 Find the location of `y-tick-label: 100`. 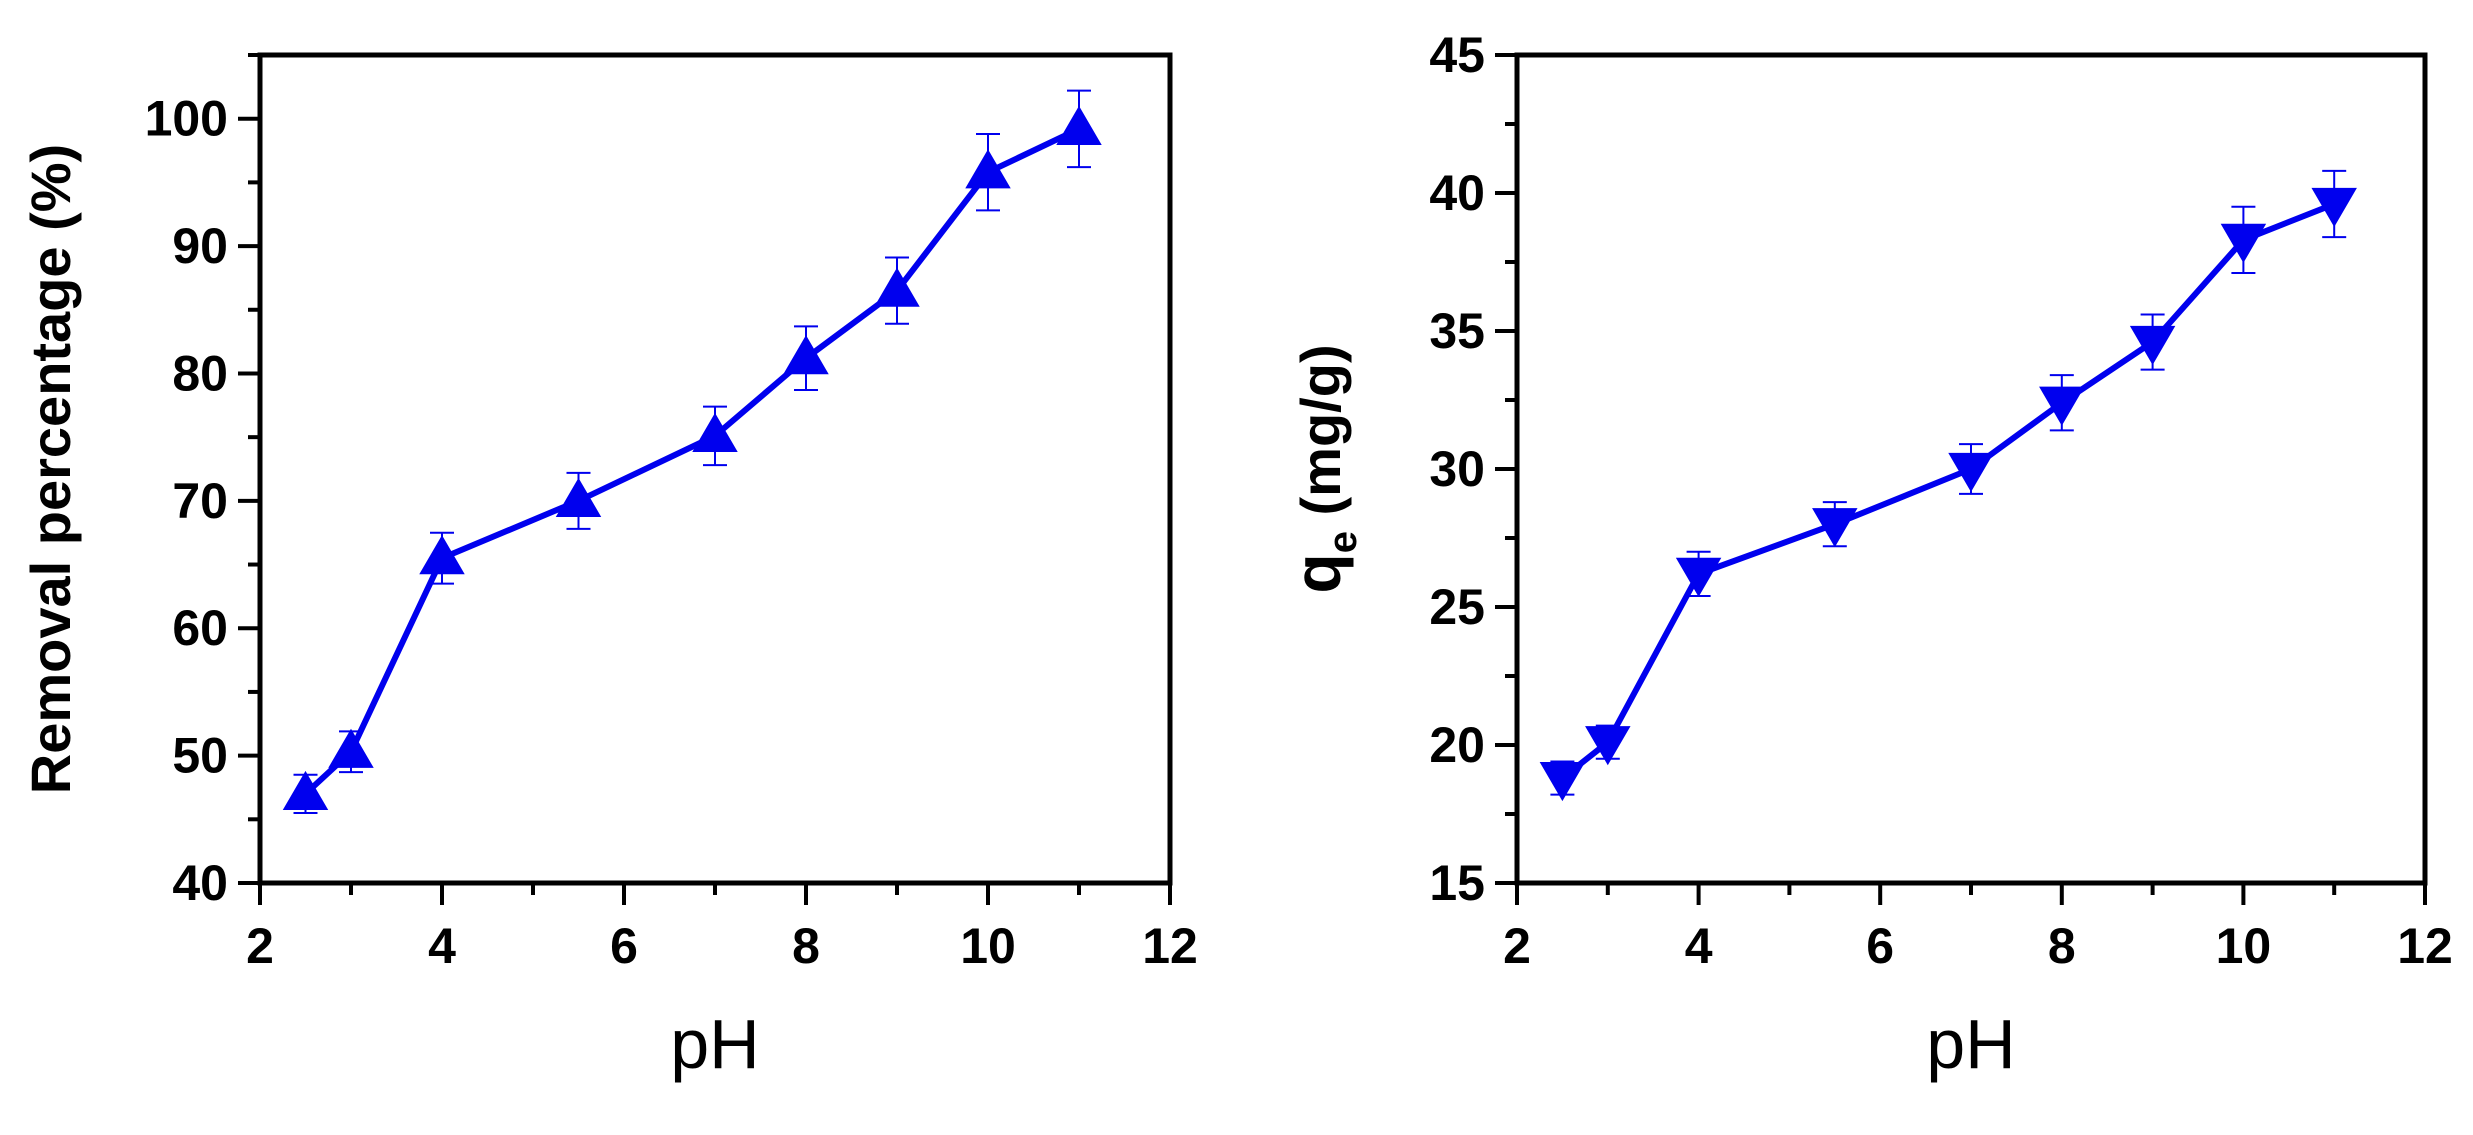

y-tick-label: 100 is located at coordinates (186, 119).